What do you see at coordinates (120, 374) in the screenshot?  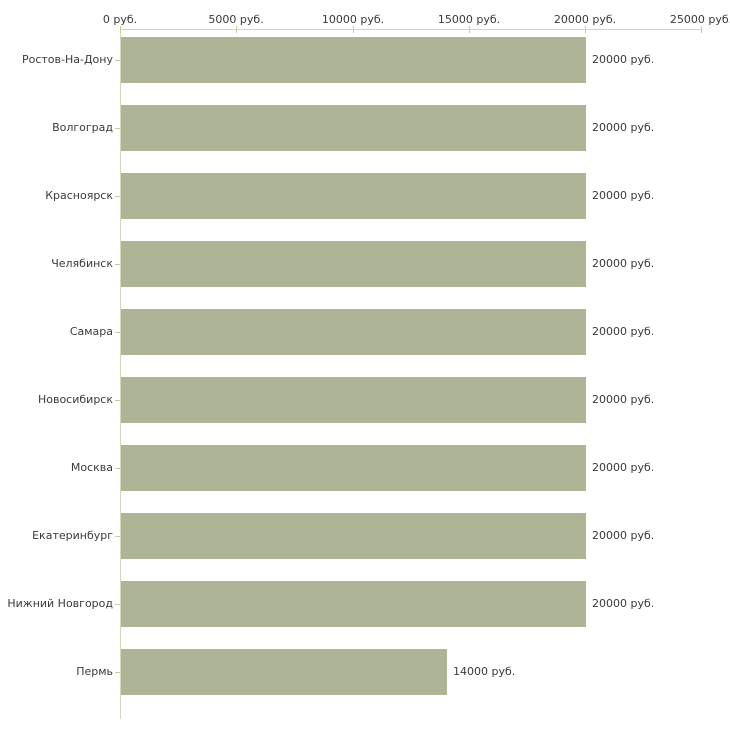 I see `y-axis-line` at bounding box center [120, 374].